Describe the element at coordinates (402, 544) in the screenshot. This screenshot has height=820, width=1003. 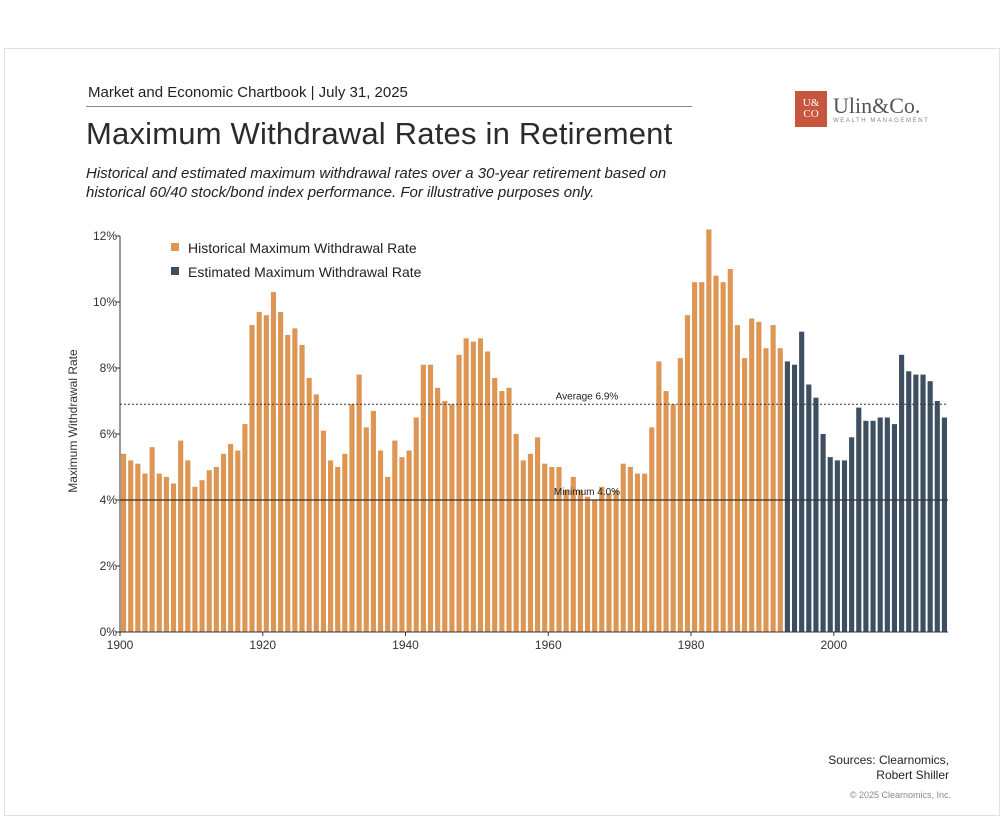
I see `bar-historical-1939` at that location.